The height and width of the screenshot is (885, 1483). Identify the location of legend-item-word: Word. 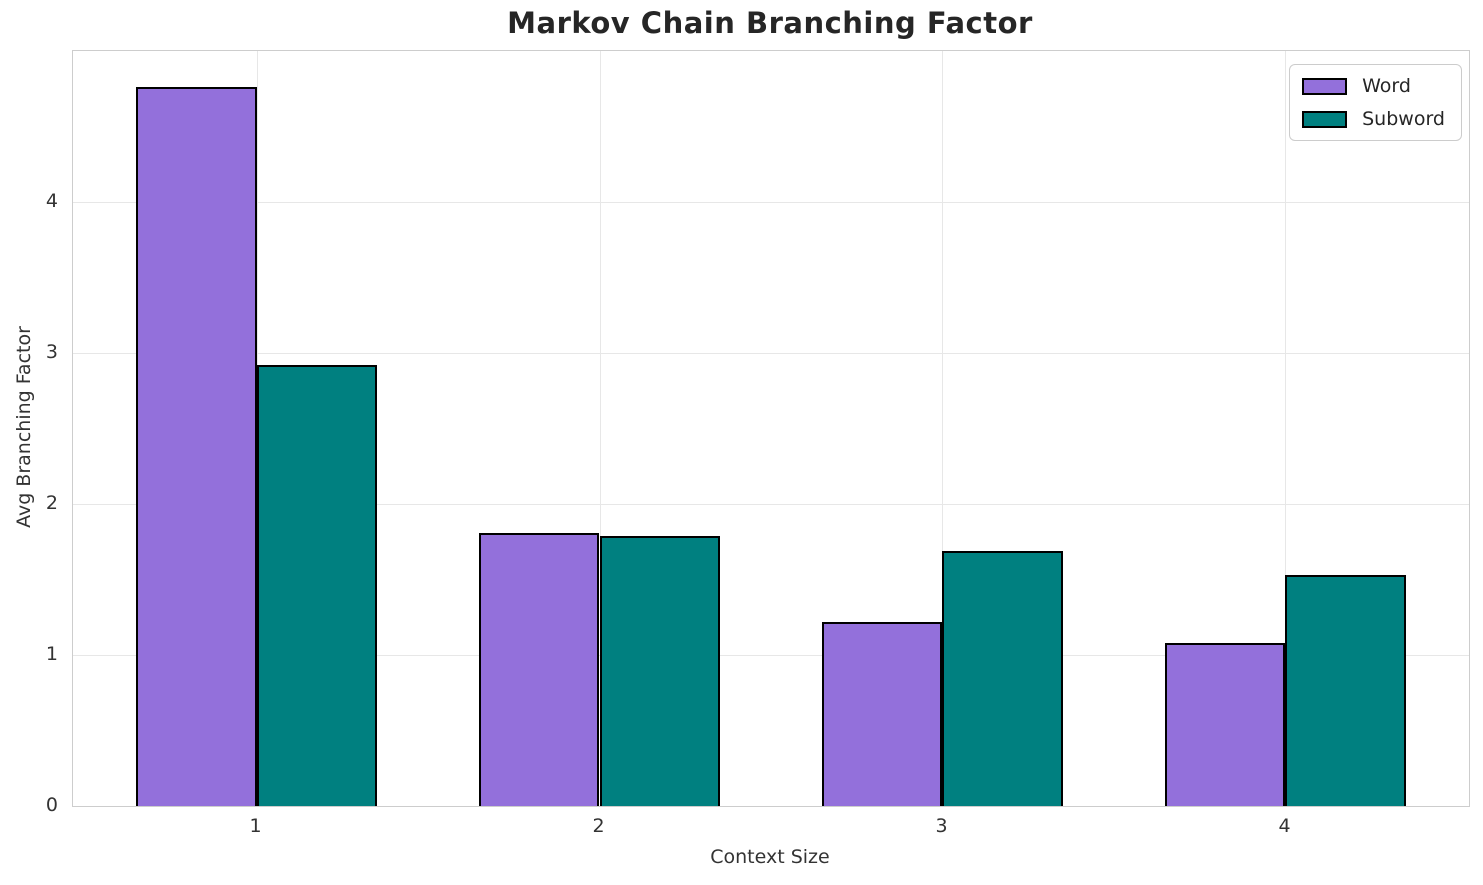
(1375, 86).